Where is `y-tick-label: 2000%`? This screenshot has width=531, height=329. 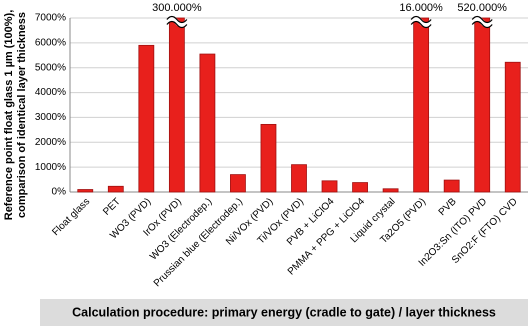 y-tick-label: 2000% is located at coordinates (50, 142).